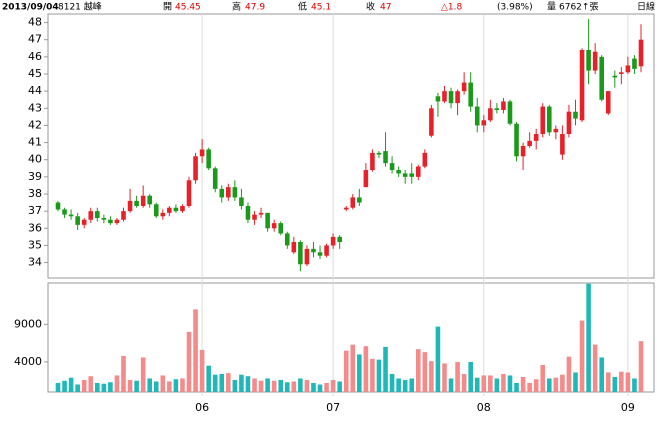 This screenshot has width=657, height=425. What do you see at coordinates (35, 73) in the screenshot?
I see `y-tick-label: 45` at bounding box center [35, 73].